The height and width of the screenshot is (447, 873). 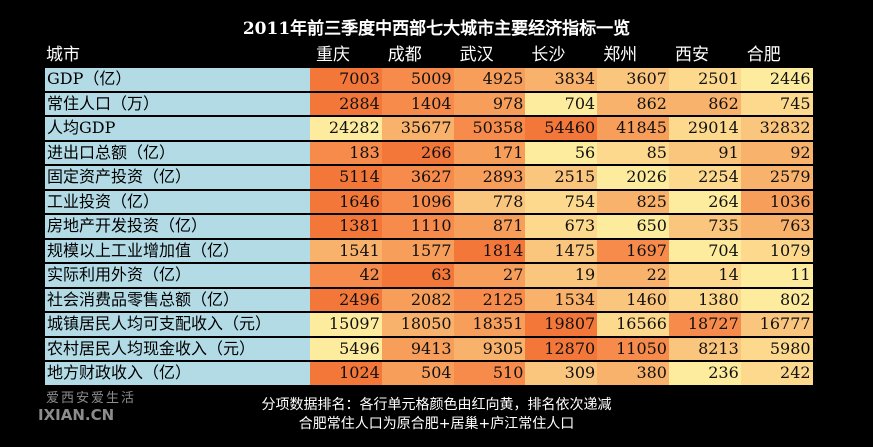 I want to click on table-row: 固定资产投资（亿） 5114 3627 2893 2515 2026 2254 2579, so click(x=429, y=178).